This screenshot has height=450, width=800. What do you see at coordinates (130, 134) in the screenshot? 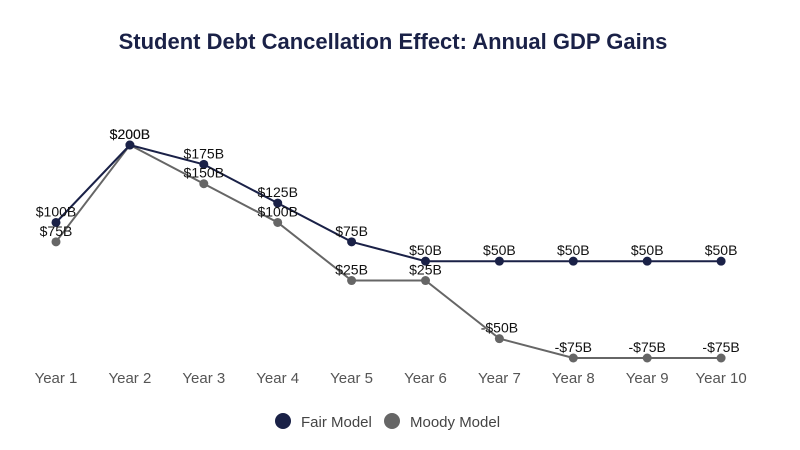
I see `data-label: $200B` at bounding box center [130, 134].